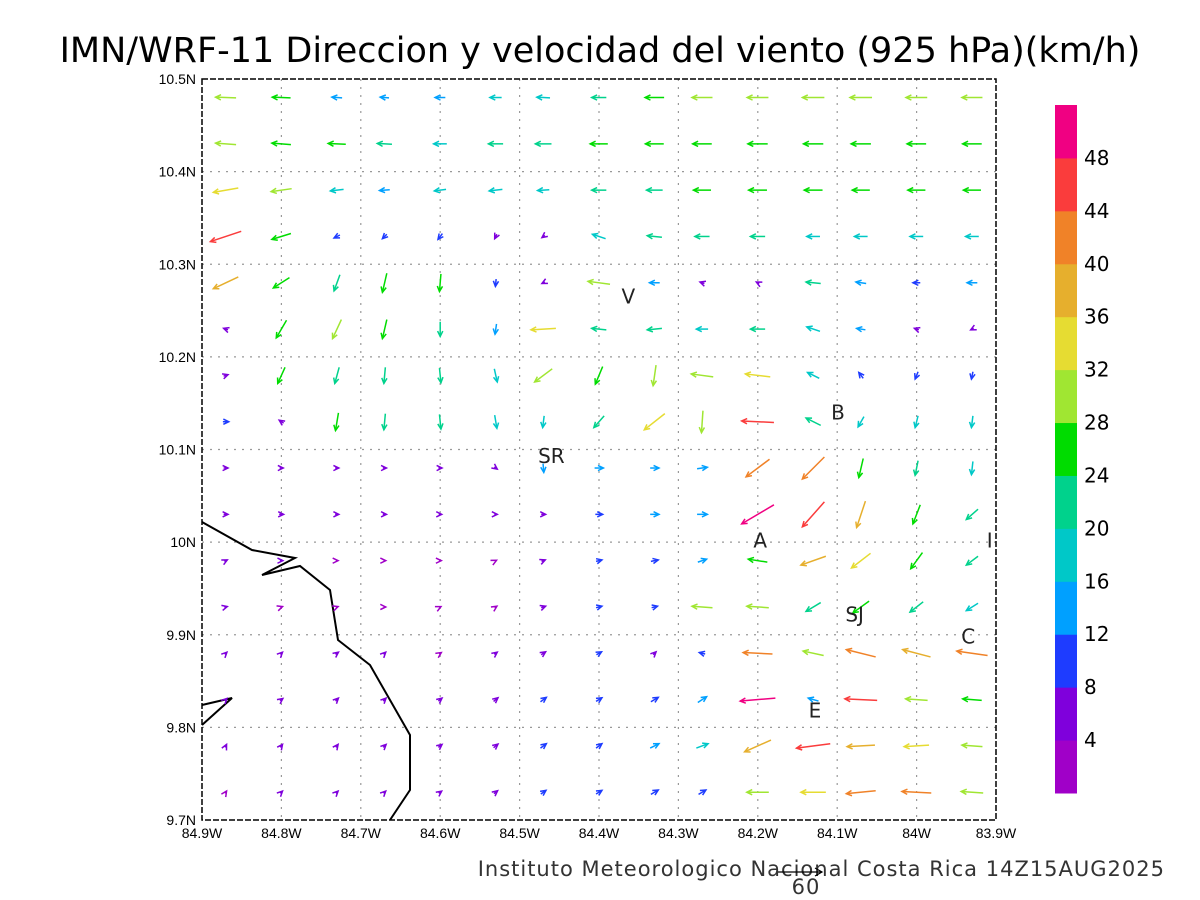  What do you see at coordinates (183, 542) in the screenshot?
I see `y-tick-label: 10N` at bounding box center [183, 542].